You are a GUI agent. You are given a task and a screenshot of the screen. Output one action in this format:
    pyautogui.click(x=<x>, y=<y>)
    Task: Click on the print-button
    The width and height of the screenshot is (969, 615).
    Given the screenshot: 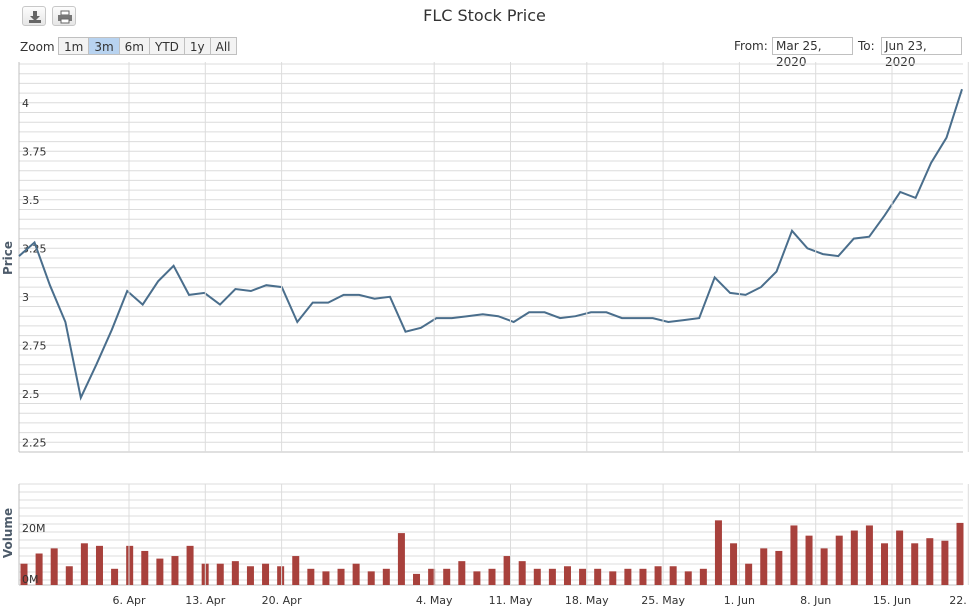 What is the action you would take?
    pyautogui.click(x=64, y=16)
    